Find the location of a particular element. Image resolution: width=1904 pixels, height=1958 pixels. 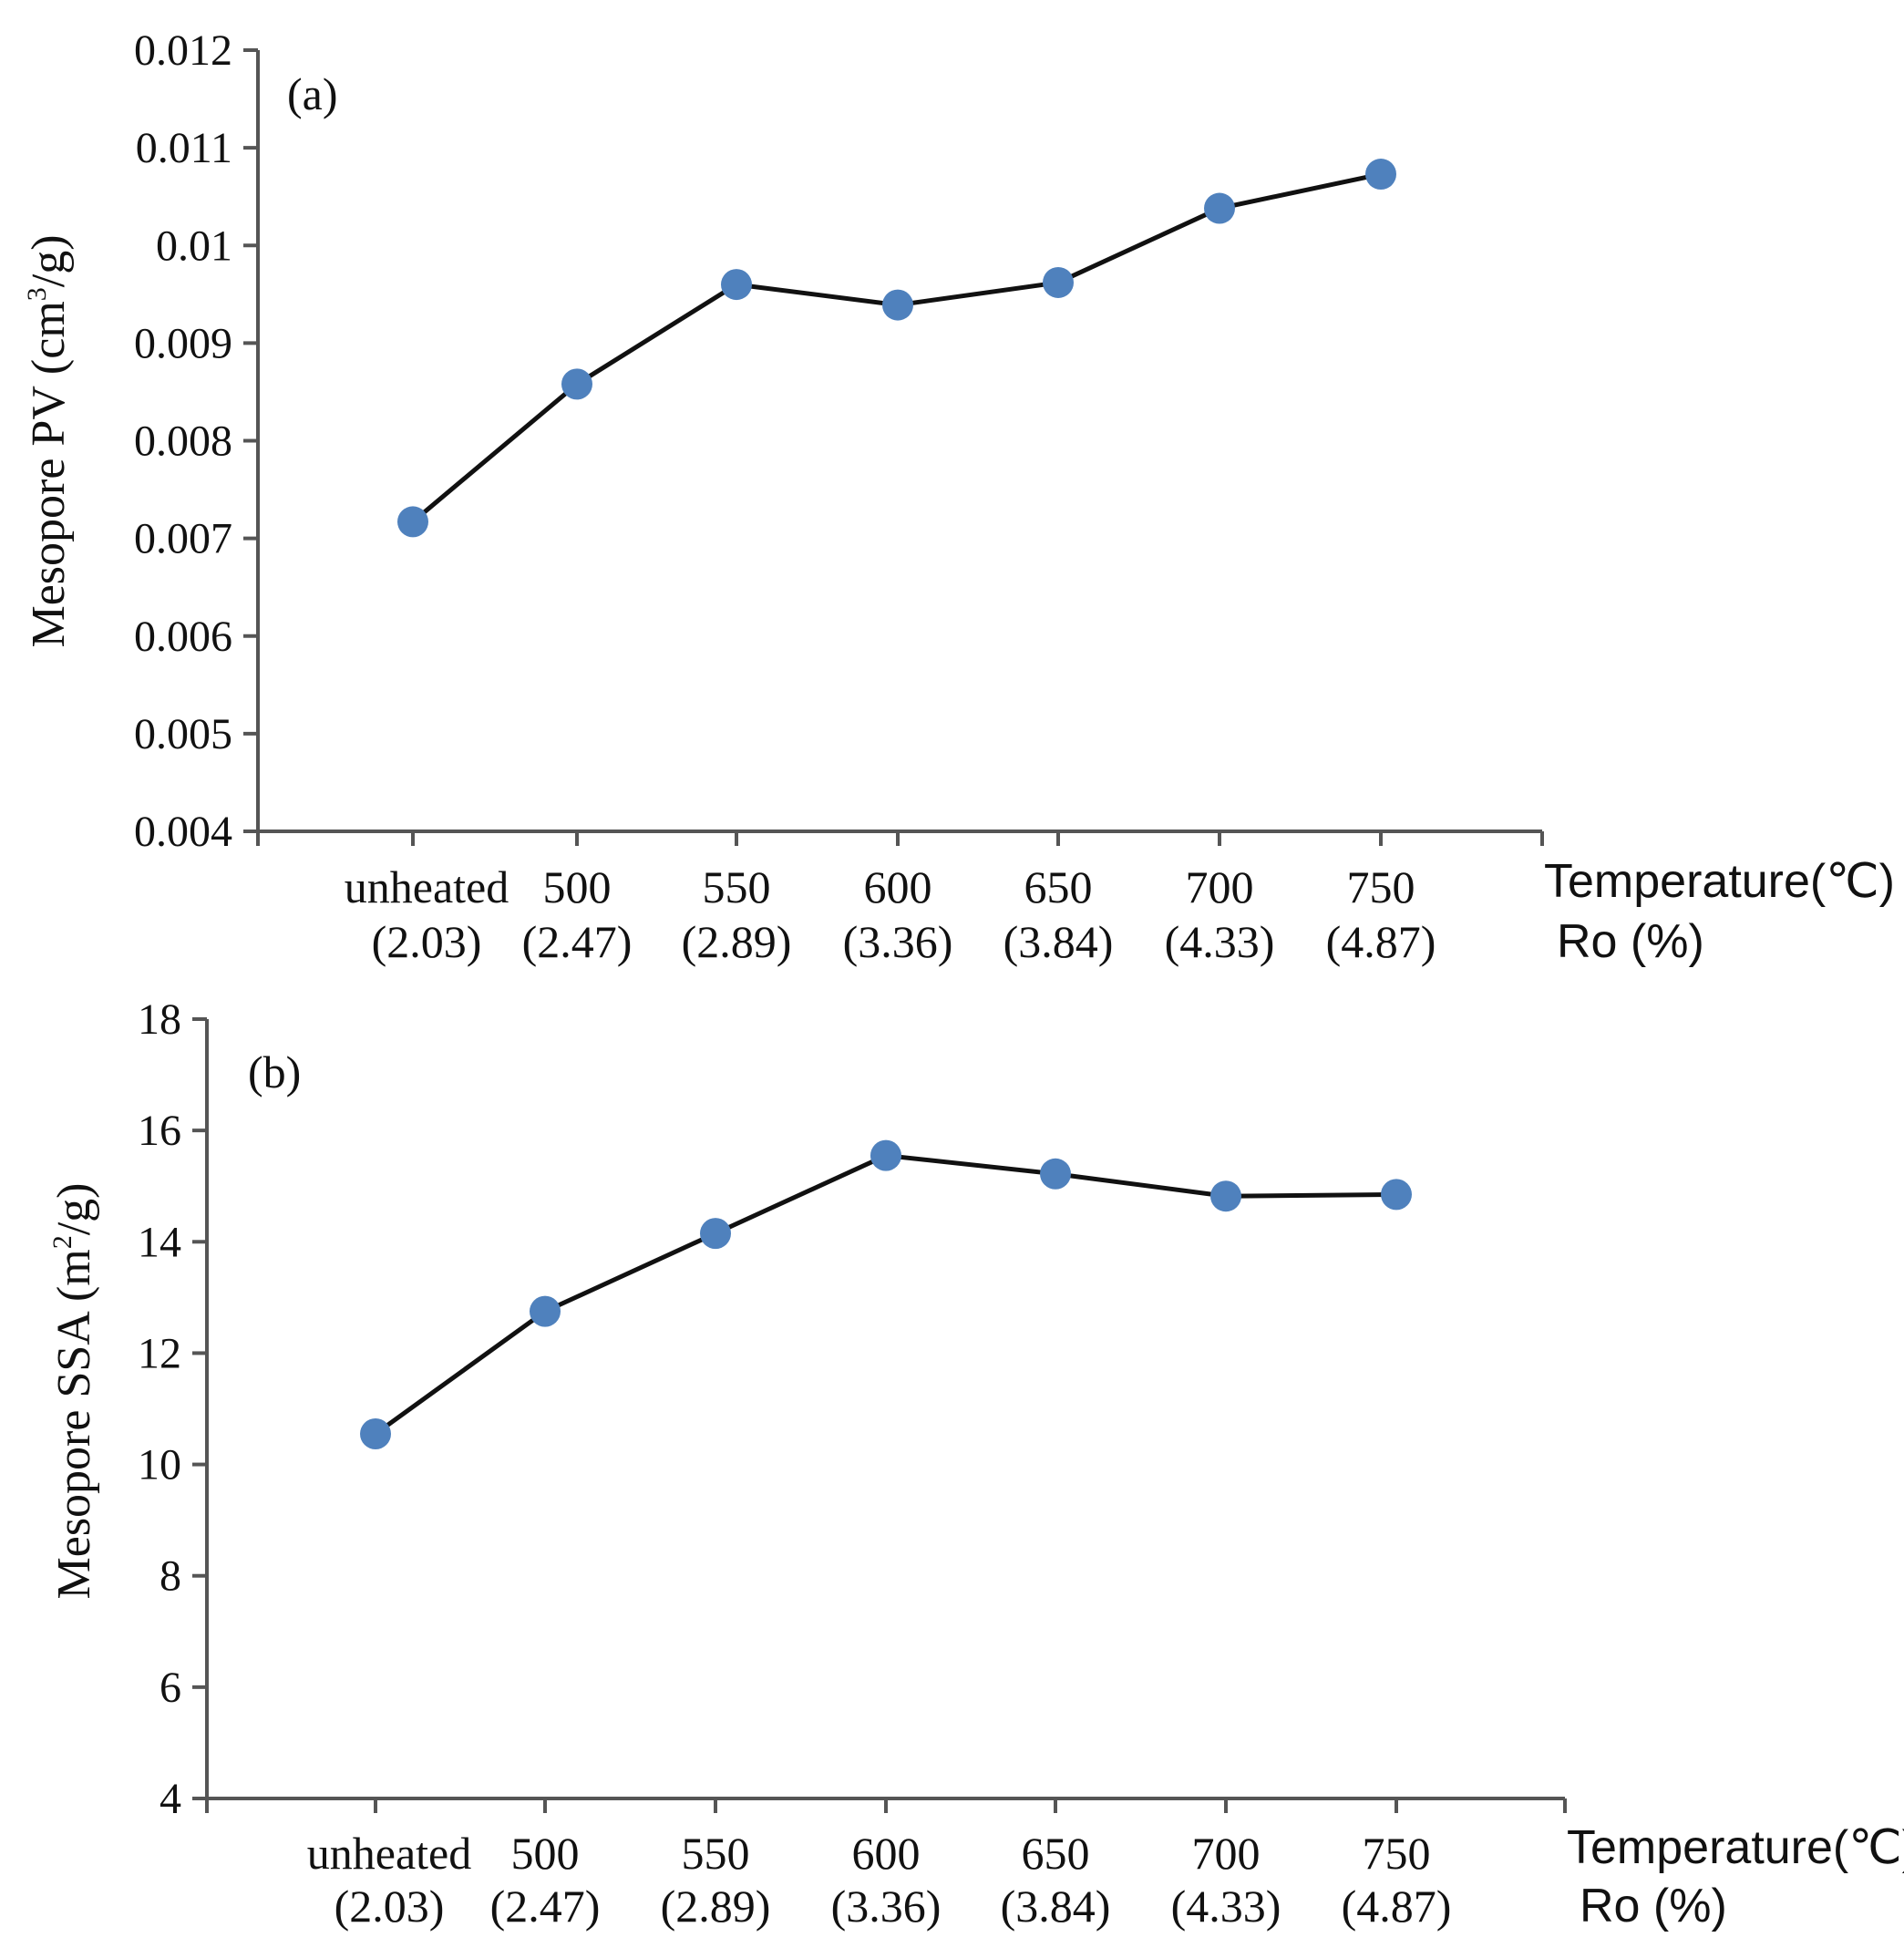

y-tick-label: 0.012 is located at coordinates (183, 50).